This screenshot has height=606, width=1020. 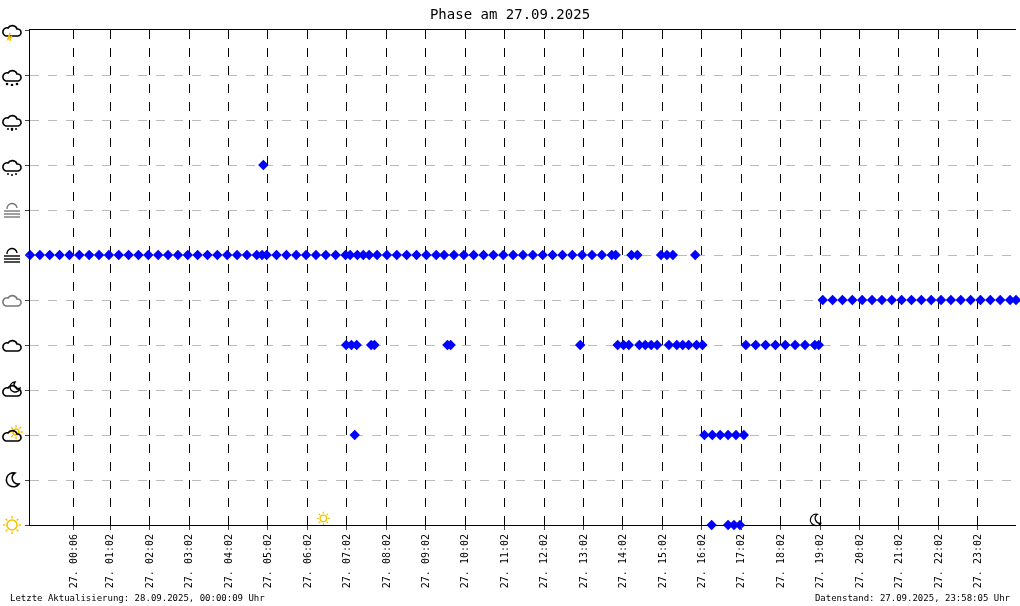 I want to click on x-tick-label: 27. 23:02, so click(x=978, y=561).